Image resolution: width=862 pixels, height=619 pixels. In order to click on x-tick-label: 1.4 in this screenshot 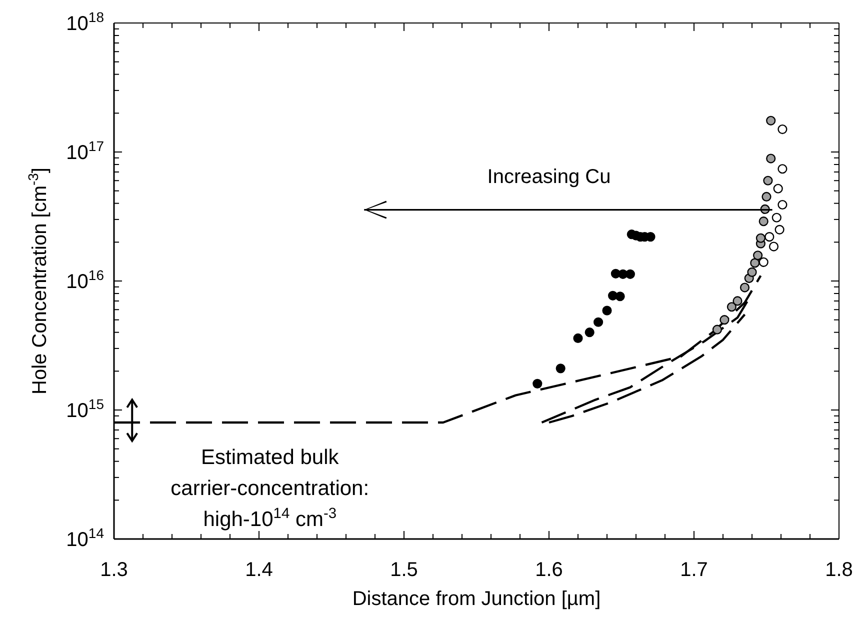, I will do `click(259, 570)`.